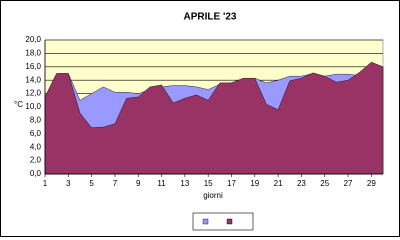 This screenshot has width=400, height=240. Describe the element at coordinates (33, 79) in the screenshot. I see `y-tick-label: 14,0` at that location.